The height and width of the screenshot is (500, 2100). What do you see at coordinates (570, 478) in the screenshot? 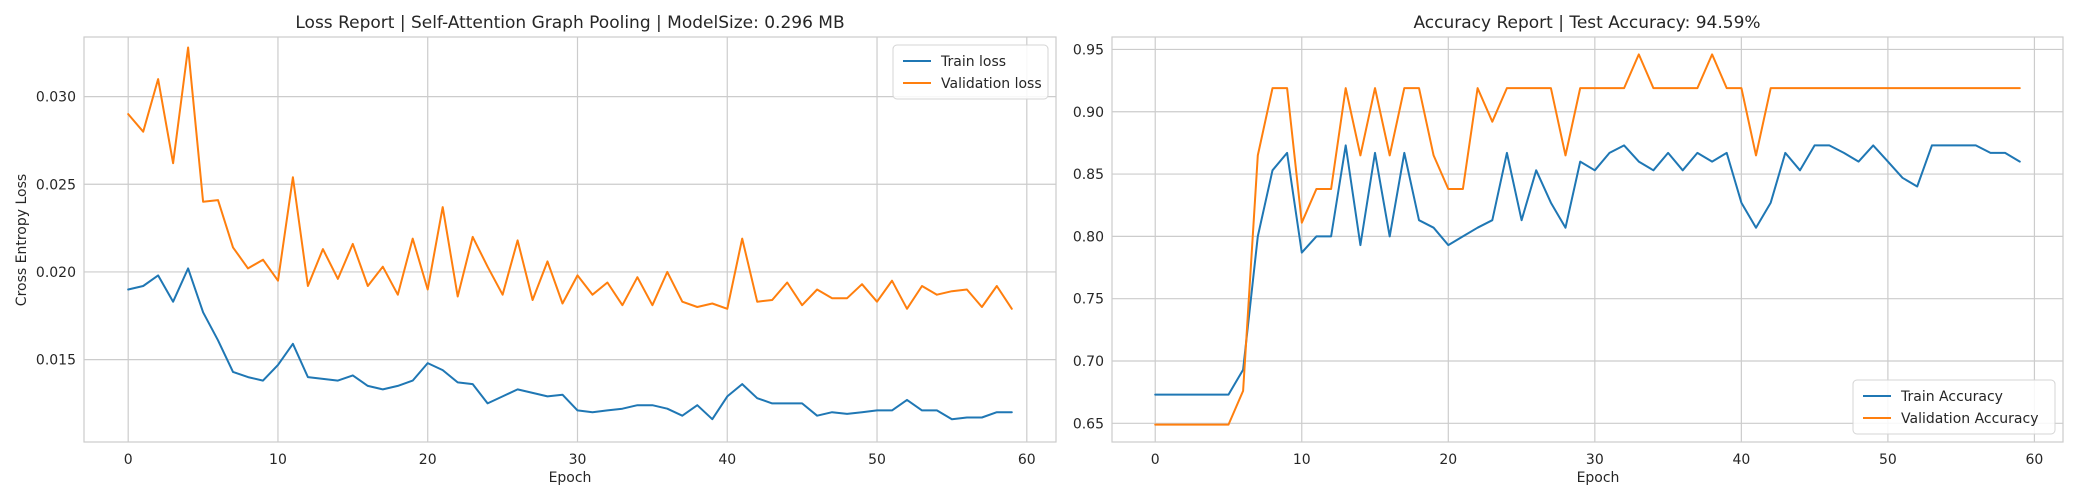
I see `loss-x-axis-label: Epoch` at bounding box center [570, 478].